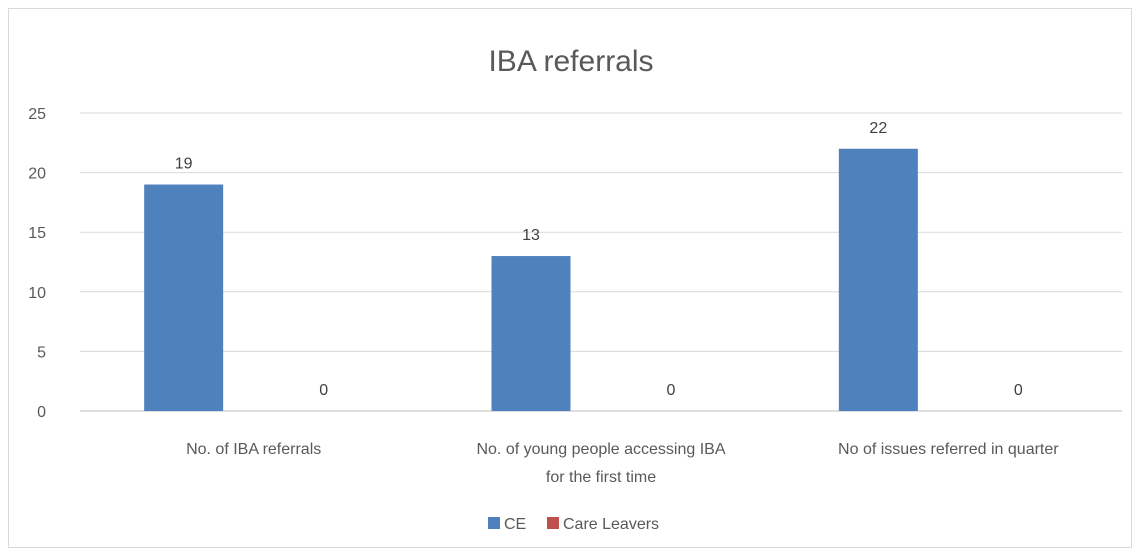 This screenshot has height=559, width=1142. Describe the element at coordinates (570, 61) in the screenshot. I see `chart-title: IBA referrals` at that location.